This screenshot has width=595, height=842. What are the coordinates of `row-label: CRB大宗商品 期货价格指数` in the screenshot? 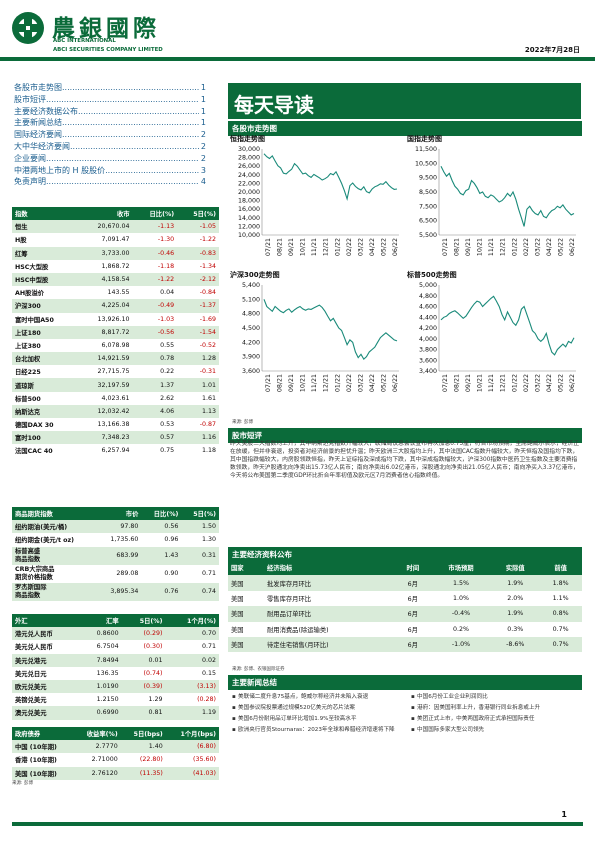 It's located at (35, 573).